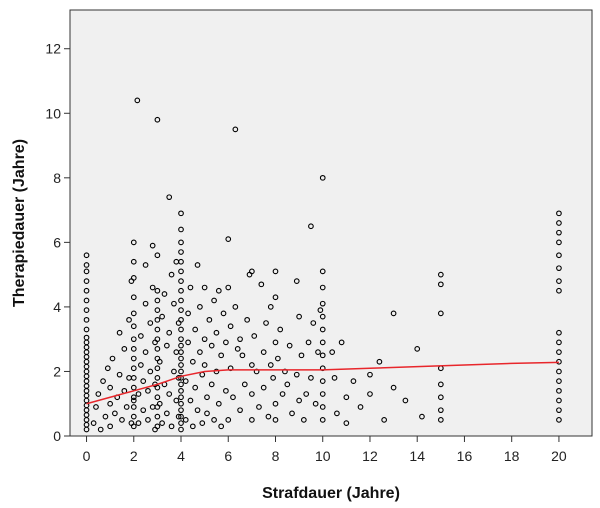  What do you see at coordinates (512, 456) in the screenshot?
I see `x-tick-label: 18` at bounding box center [512, 456].